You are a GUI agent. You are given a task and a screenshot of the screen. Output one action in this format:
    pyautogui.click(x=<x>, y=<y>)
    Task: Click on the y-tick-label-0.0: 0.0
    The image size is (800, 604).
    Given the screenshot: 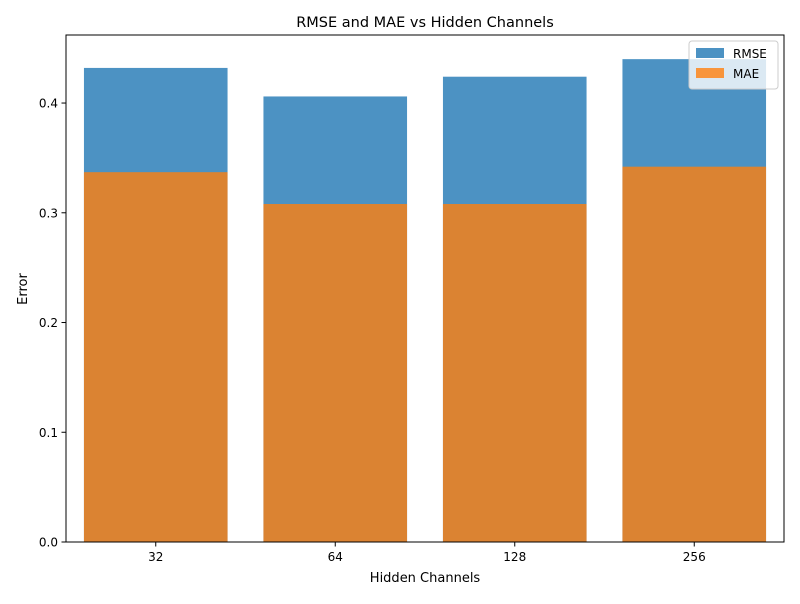 What is the action you would take?
    pyautogui.click(x=48, y=543)
    